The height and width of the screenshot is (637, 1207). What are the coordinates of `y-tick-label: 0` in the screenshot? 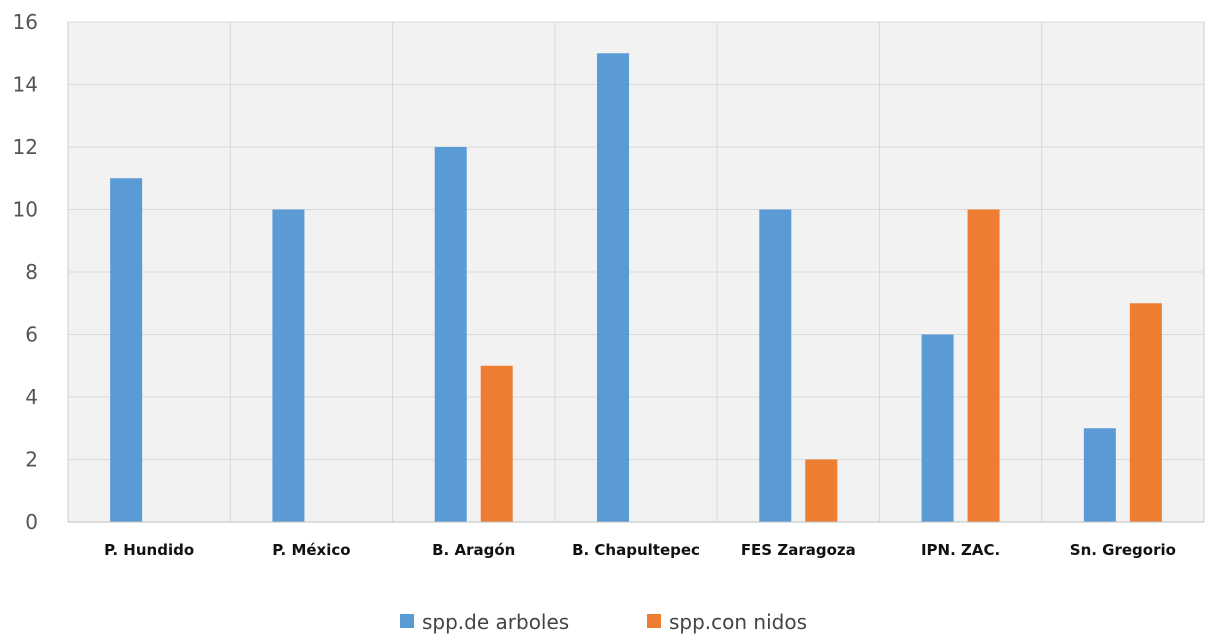 It's located at (31, 522).